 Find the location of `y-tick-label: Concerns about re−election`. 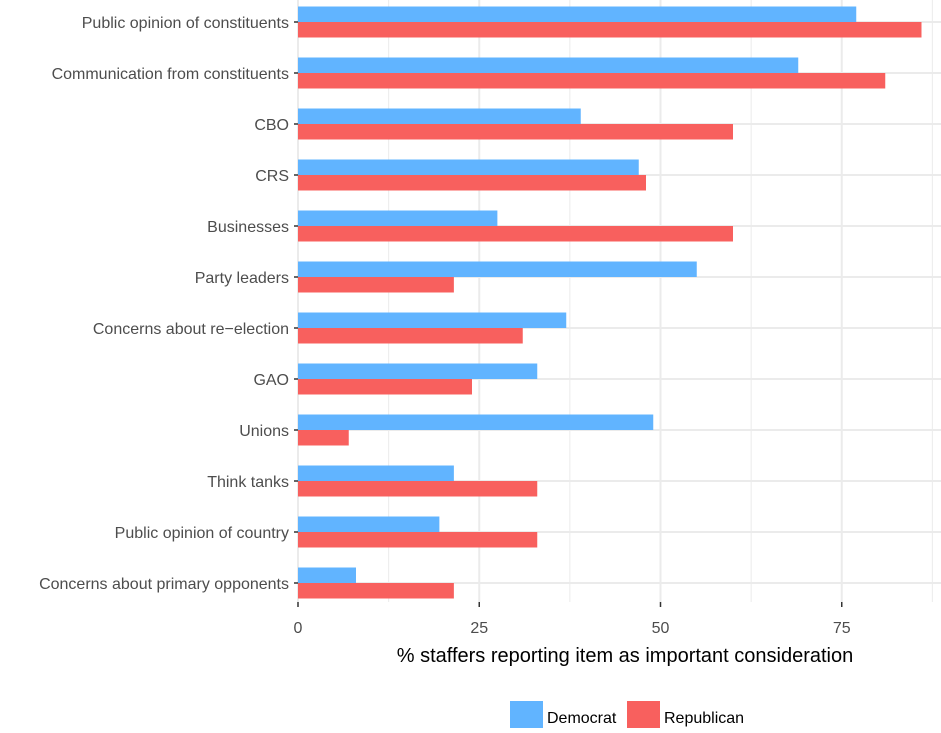

y-tick-label: Concerns about re−election is located at coordinates (191, 329).